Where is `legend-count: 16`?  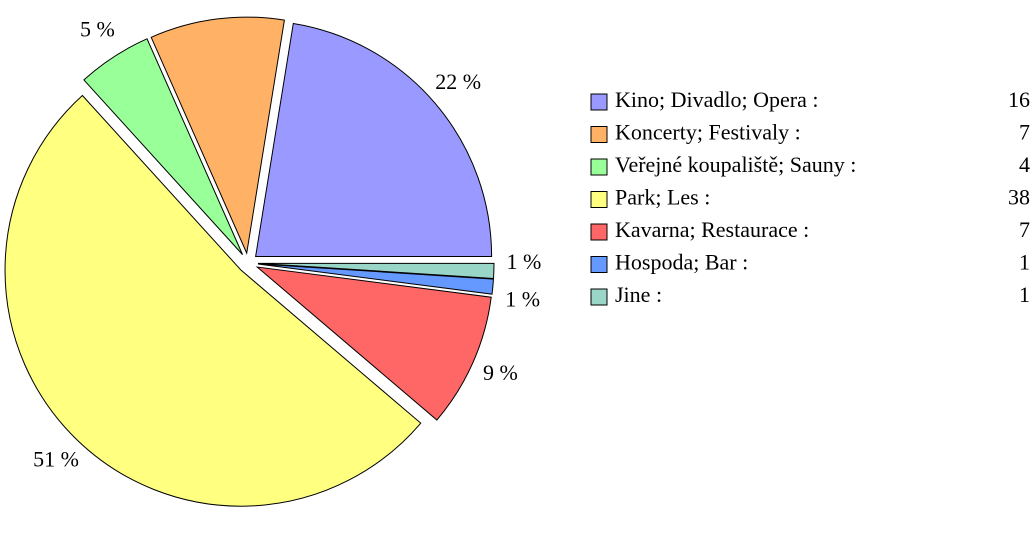
legend-count: 16 is located at coordinates (1019, 99).